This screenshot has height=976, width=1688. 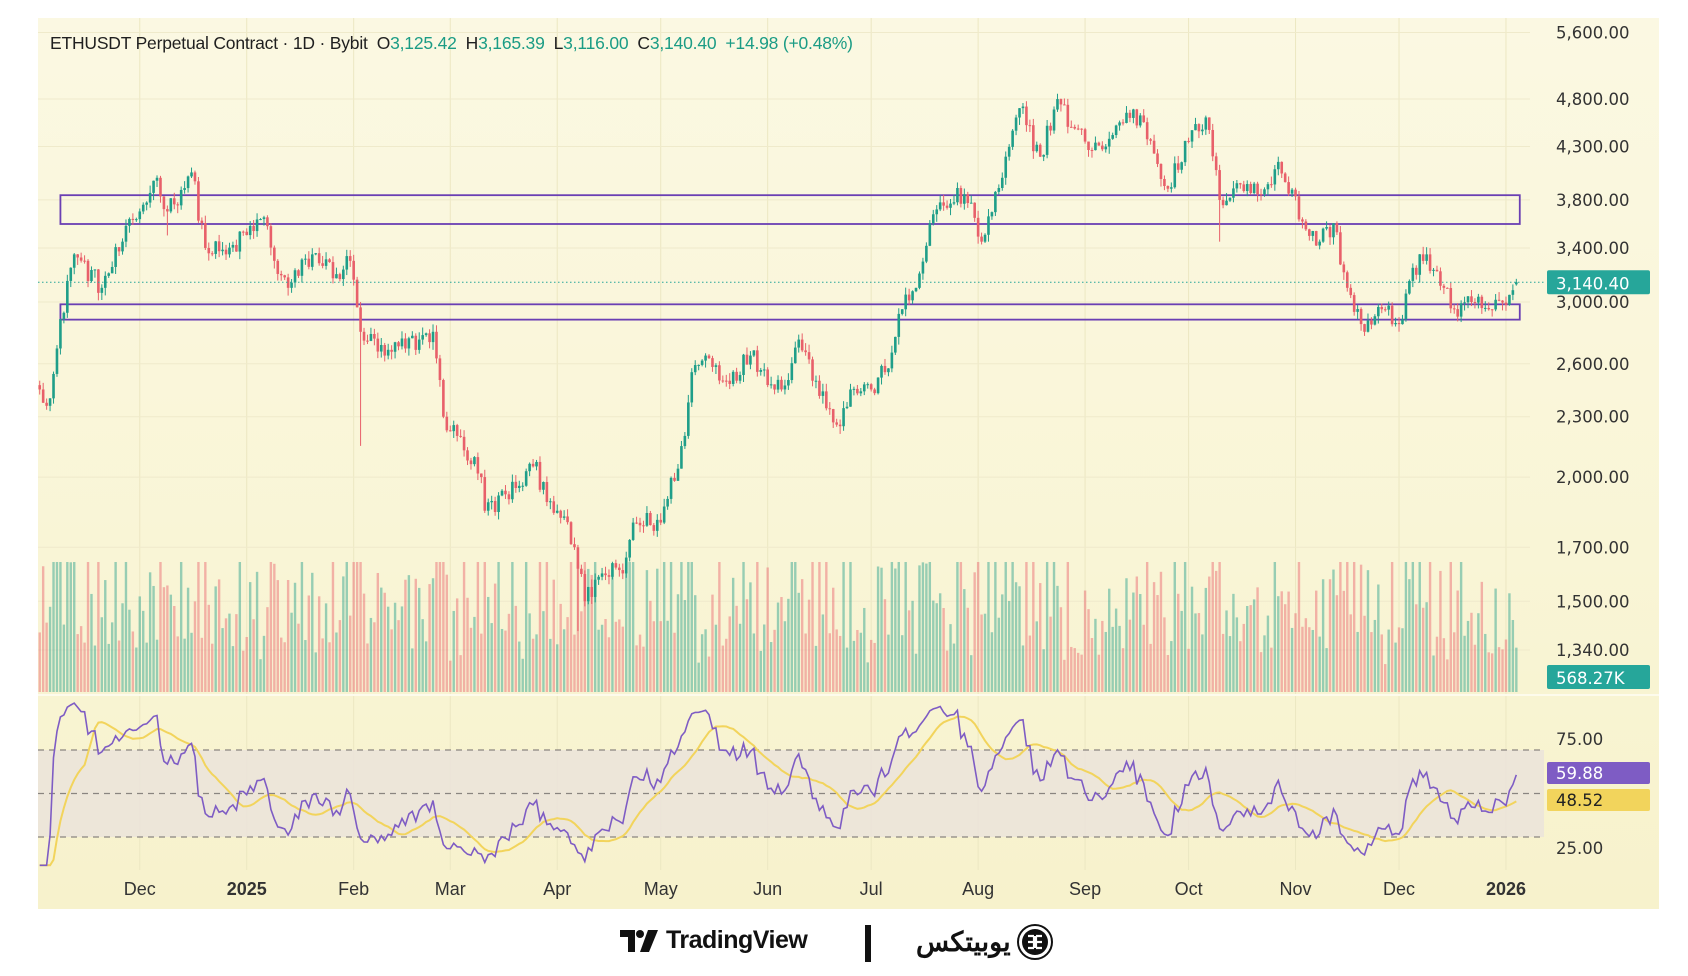 What do you see at coordinates (661, 889) in the screenshot?
I see `date-axis-label: May` at bounding box center [661, 889].